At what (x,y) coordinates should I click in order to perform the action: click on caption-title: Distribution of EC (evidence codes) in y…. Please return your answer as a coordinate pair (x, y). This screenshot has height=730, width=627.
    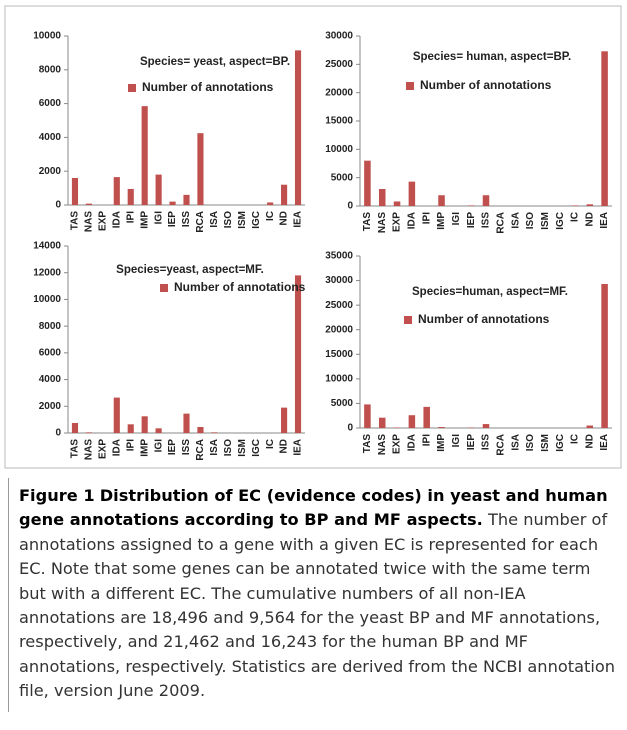
    Looking at the image, I should click on (313, 508).